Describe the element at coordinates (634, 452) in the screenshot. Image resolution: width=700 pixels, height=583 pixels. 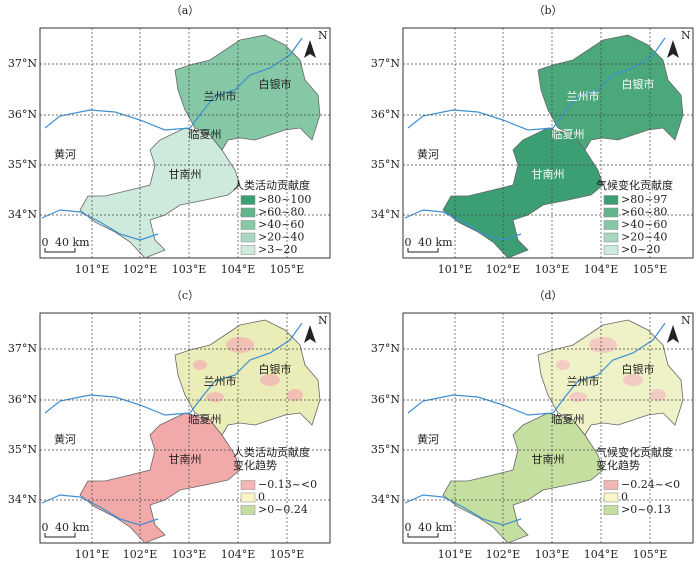
I see `legend-title: 气候变化贡献度` at that location.